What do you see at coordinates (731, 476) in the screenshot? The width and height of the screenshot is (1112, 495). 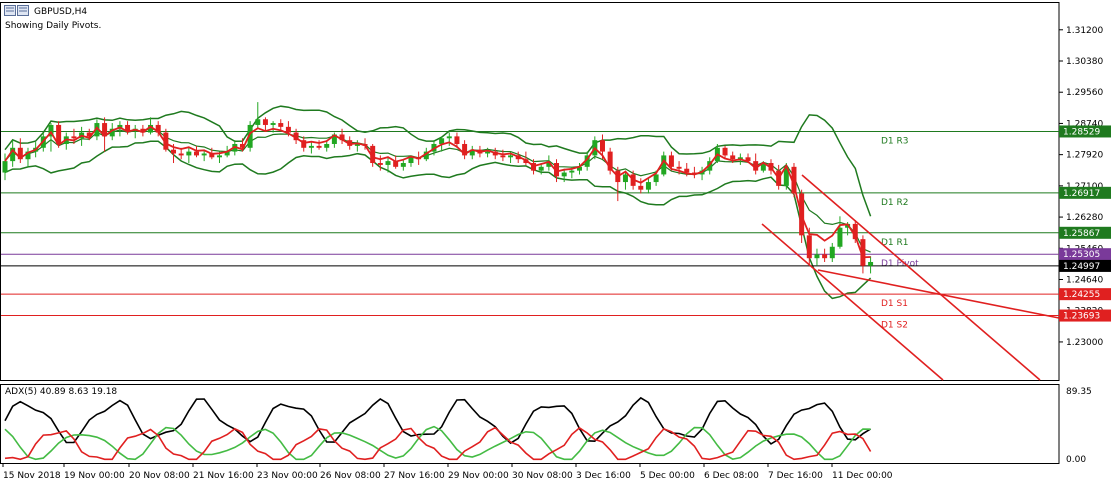 I see `time-tick-label: 6 Dec 08:00` at bounding box center [731, 476].